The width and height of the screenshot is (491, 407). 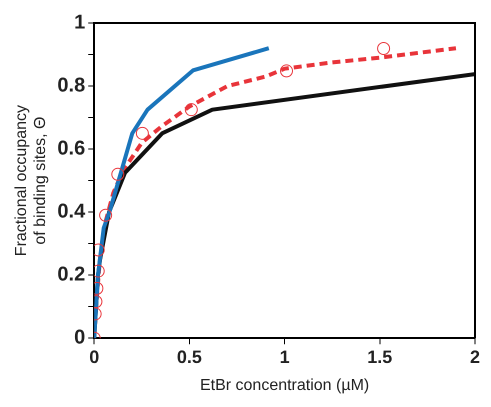 What do you see at coordinates (31, 180) in the screenshot?
I see `y-axis-title: Fractional occupancy of binding sites, Θ` at bounding box center [31, 180].